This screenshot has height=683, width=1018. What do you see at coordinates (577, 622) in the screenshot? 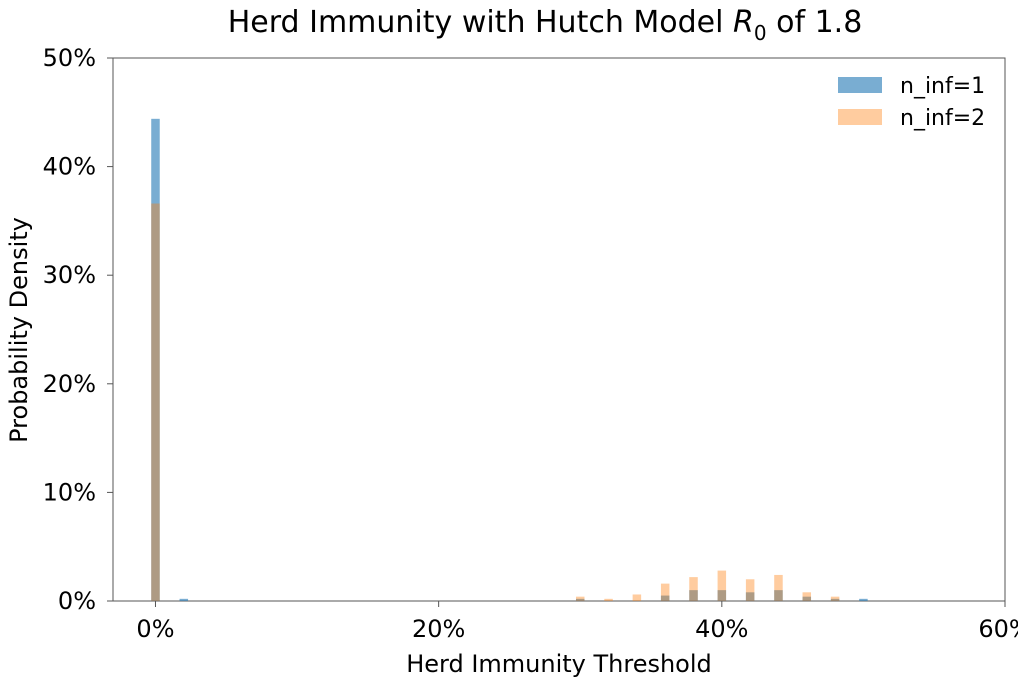
I see `x-axis-ticks: 0% 20% 40% 60%` at bounding box center [577, 622].